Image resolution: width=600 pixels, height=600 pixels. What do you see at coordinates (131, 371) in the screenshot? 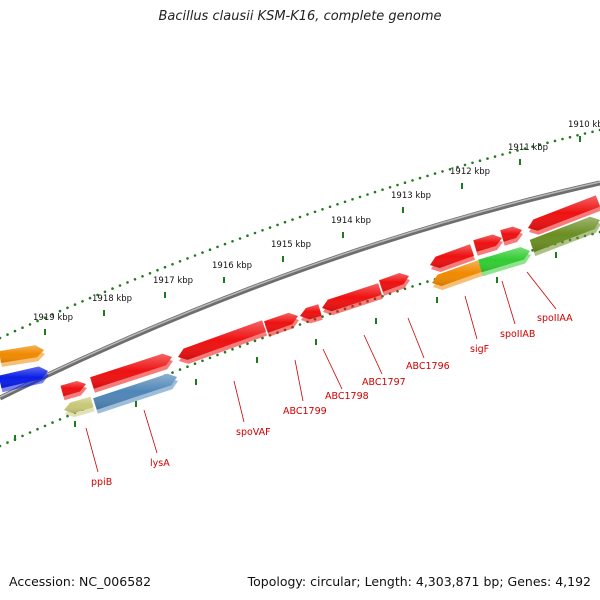
I see `gene-lysA-forward-highlight` at bounding box center [131, 371].